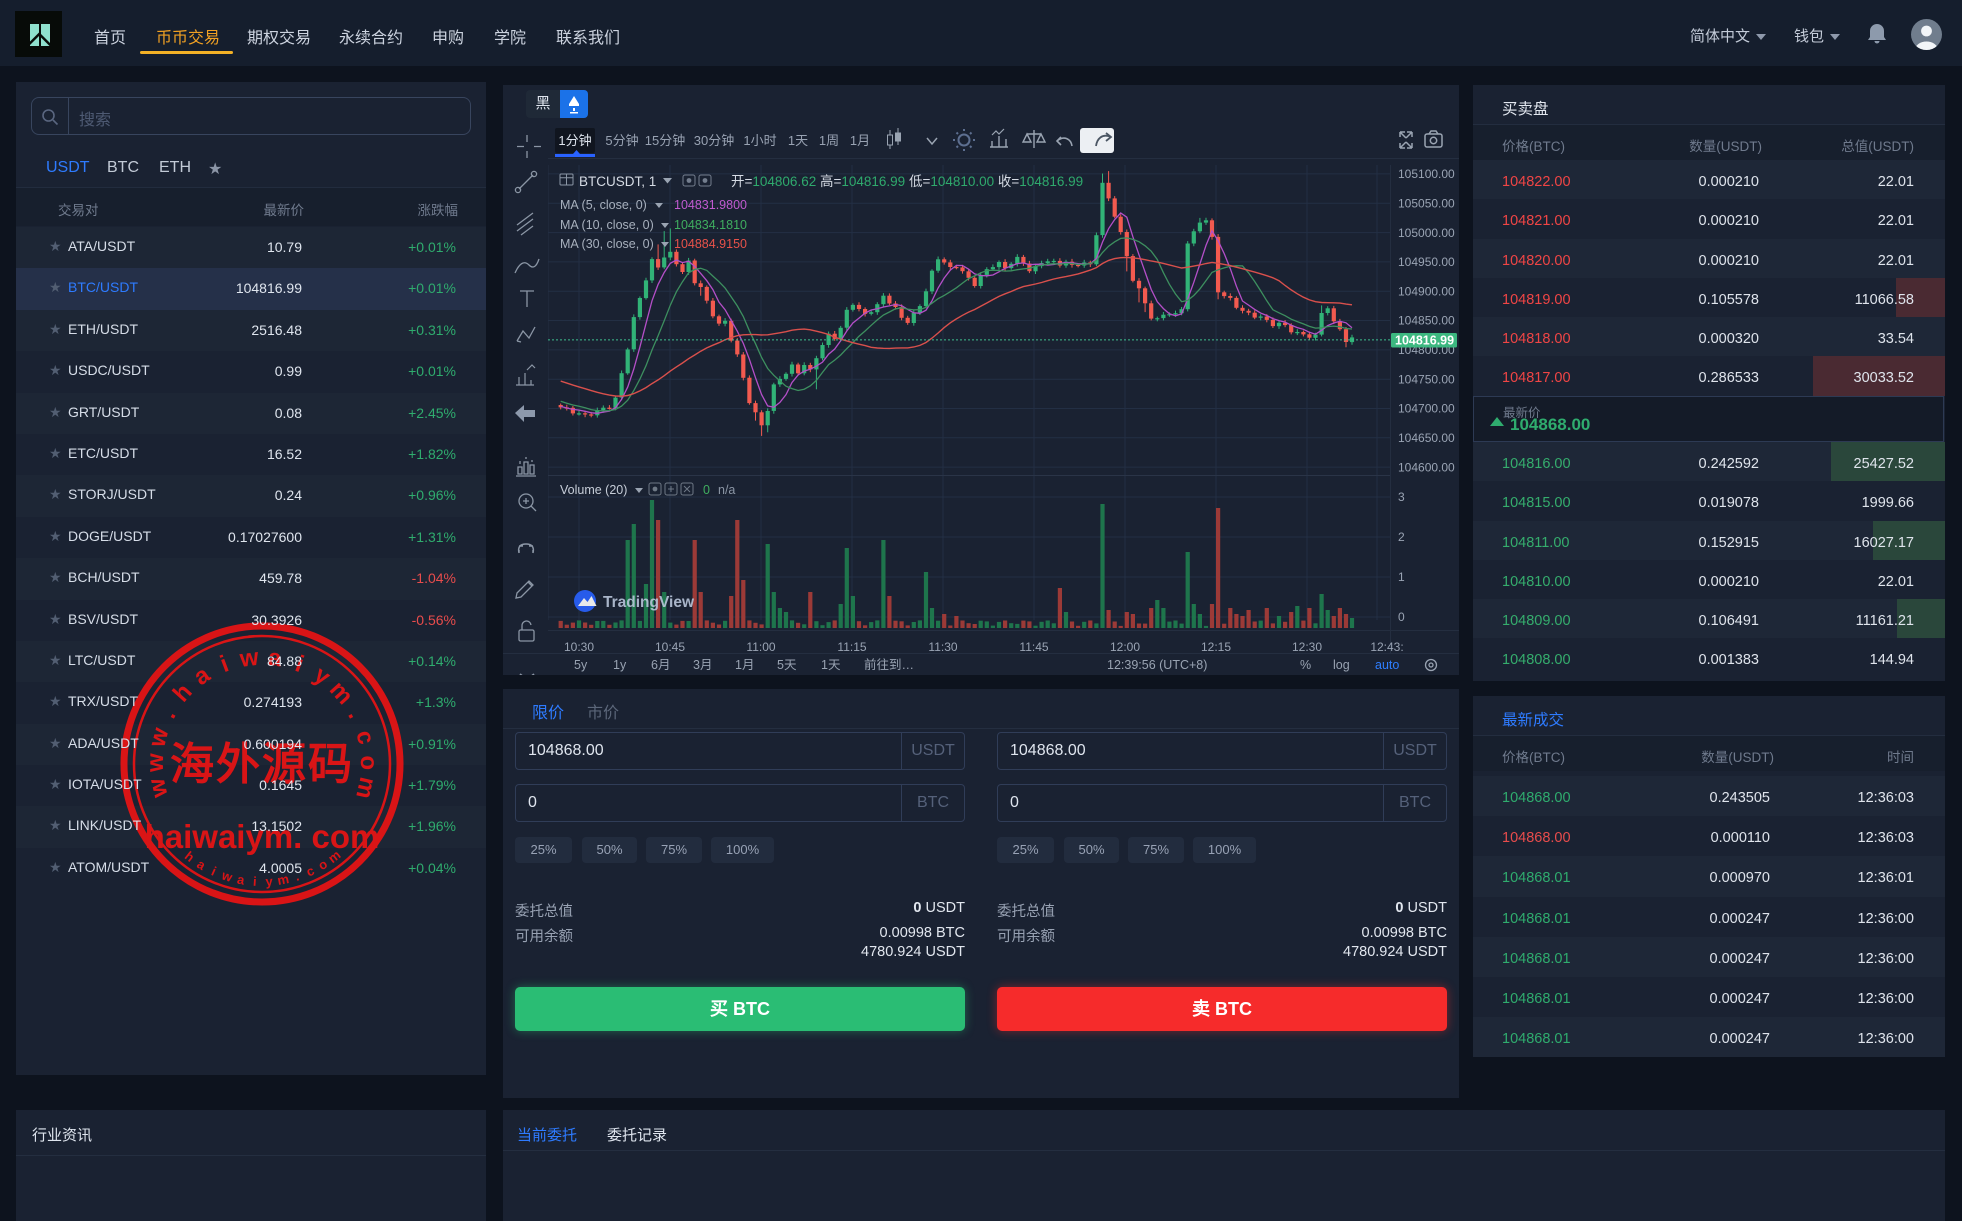  Describe the element at coordinates (1216, 647) in the screenshot. I see `svg-text: 12:15` at that location.